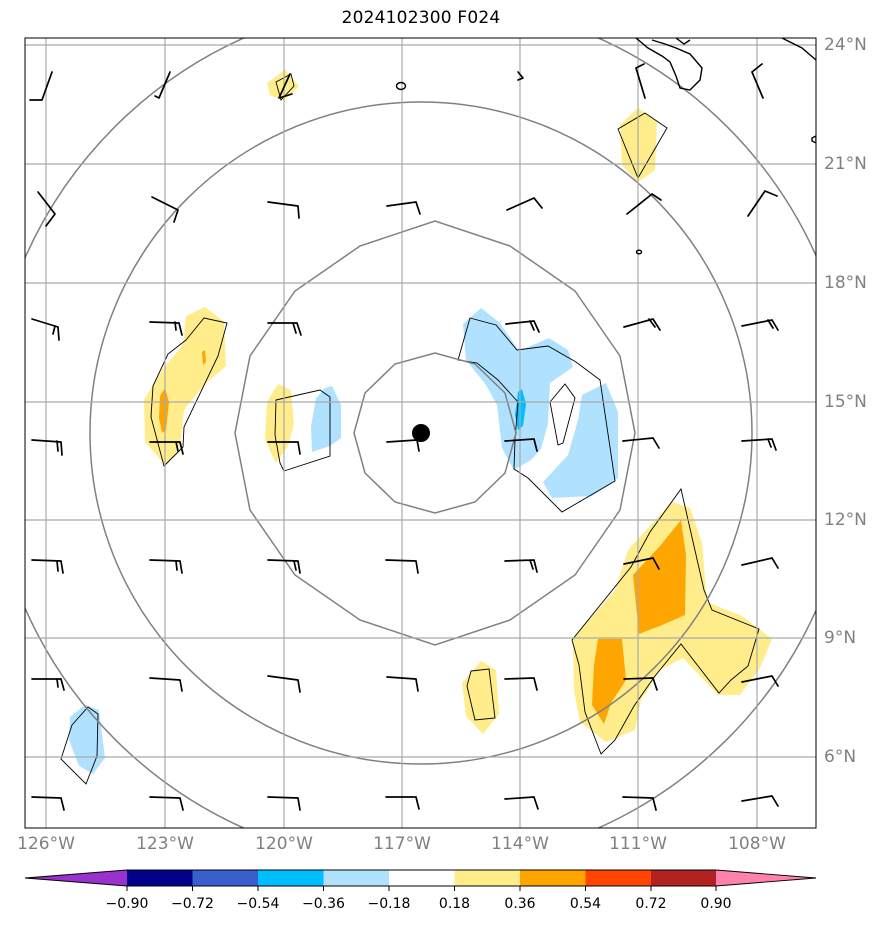 The image size is (886, 925). I want to click on lon-label: 126°W, so click(46, 844).